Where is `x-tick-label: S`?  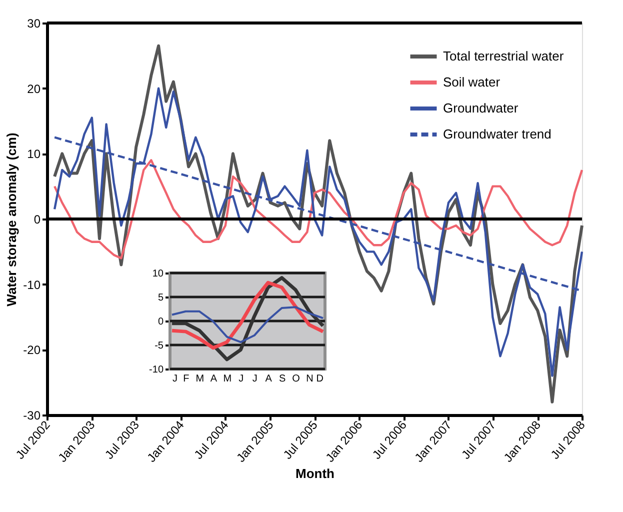 x-tick-label: S is located at coordinates (282, 379).